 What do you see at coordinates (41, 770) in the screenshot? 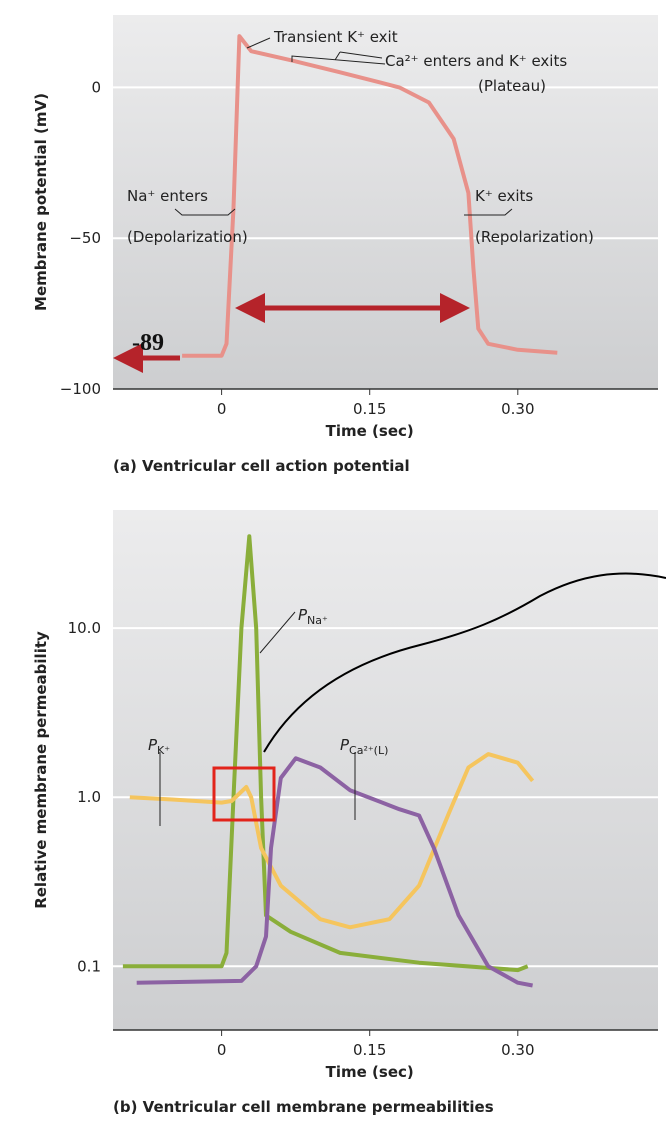
I see `y-axis-title: Relative membrane permeability` at bounding box center [41, 770].